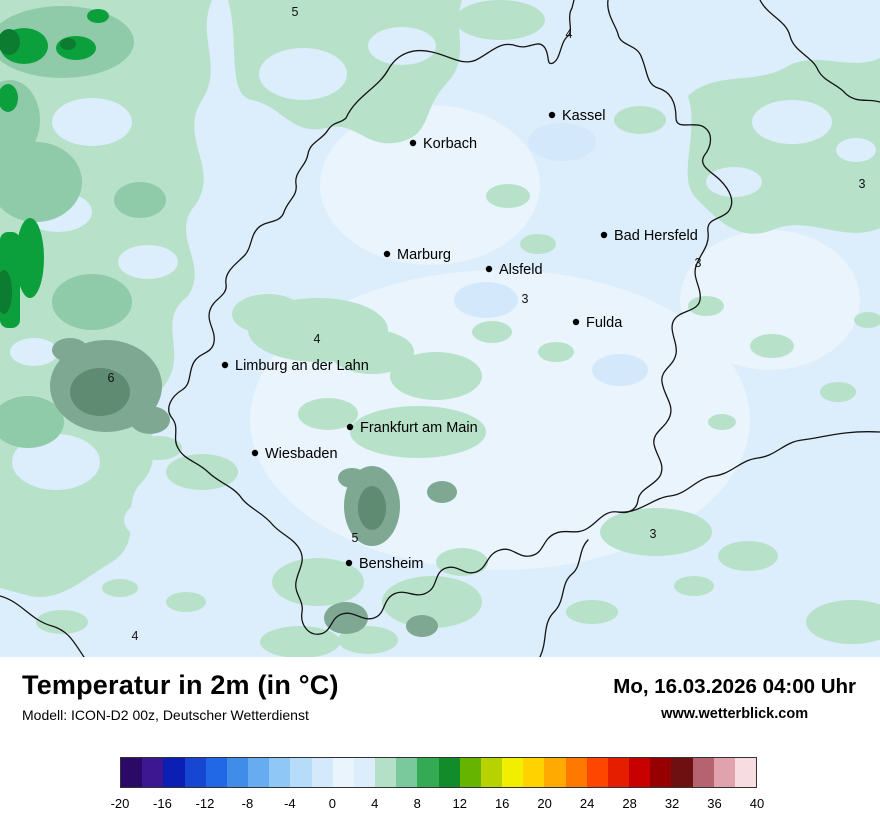  I want to click on city-marker-bad-hersfeld: Bad Hersfeld, so click(649, 236).